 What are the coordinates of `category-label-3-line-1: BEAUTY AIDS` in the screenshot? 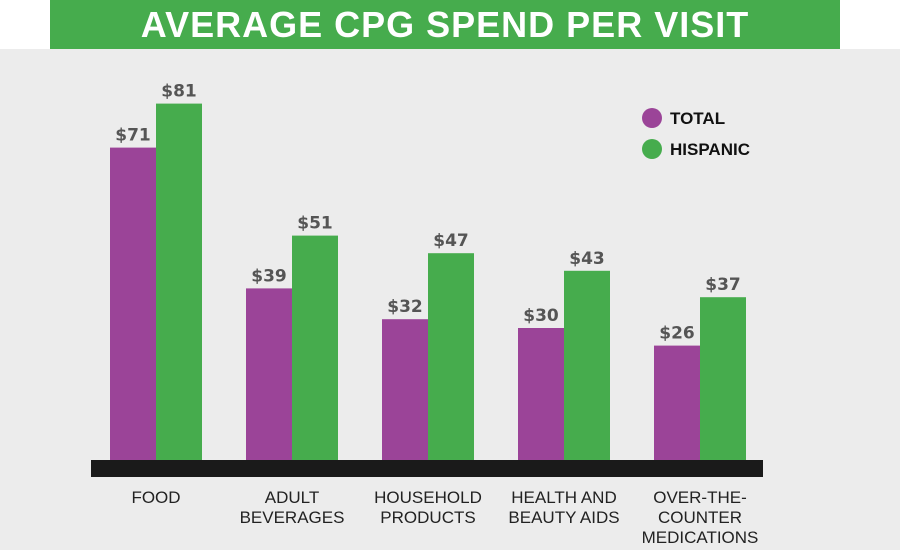 It's located at (563, 517).